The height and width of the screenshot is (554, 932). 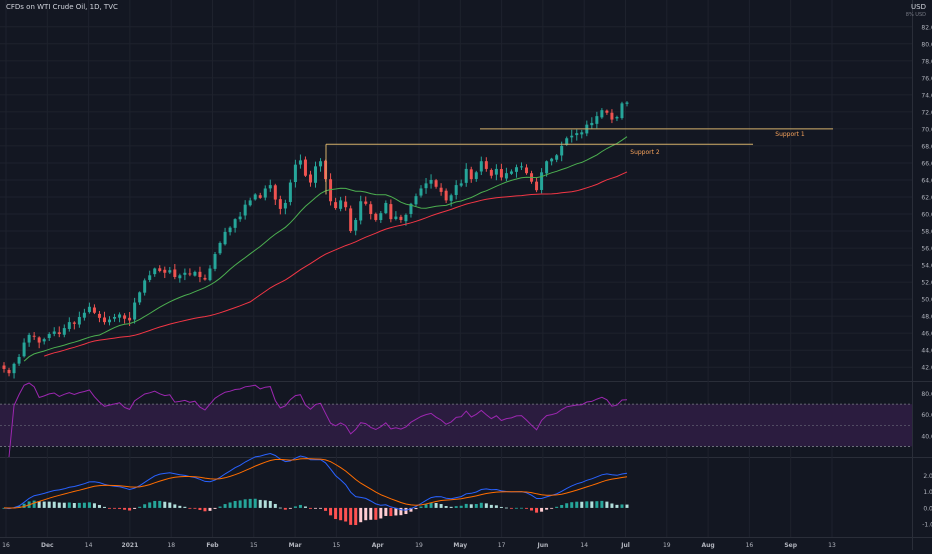 I want to click on rsi-tick-label: 80.00, so click(x=926, y=394).